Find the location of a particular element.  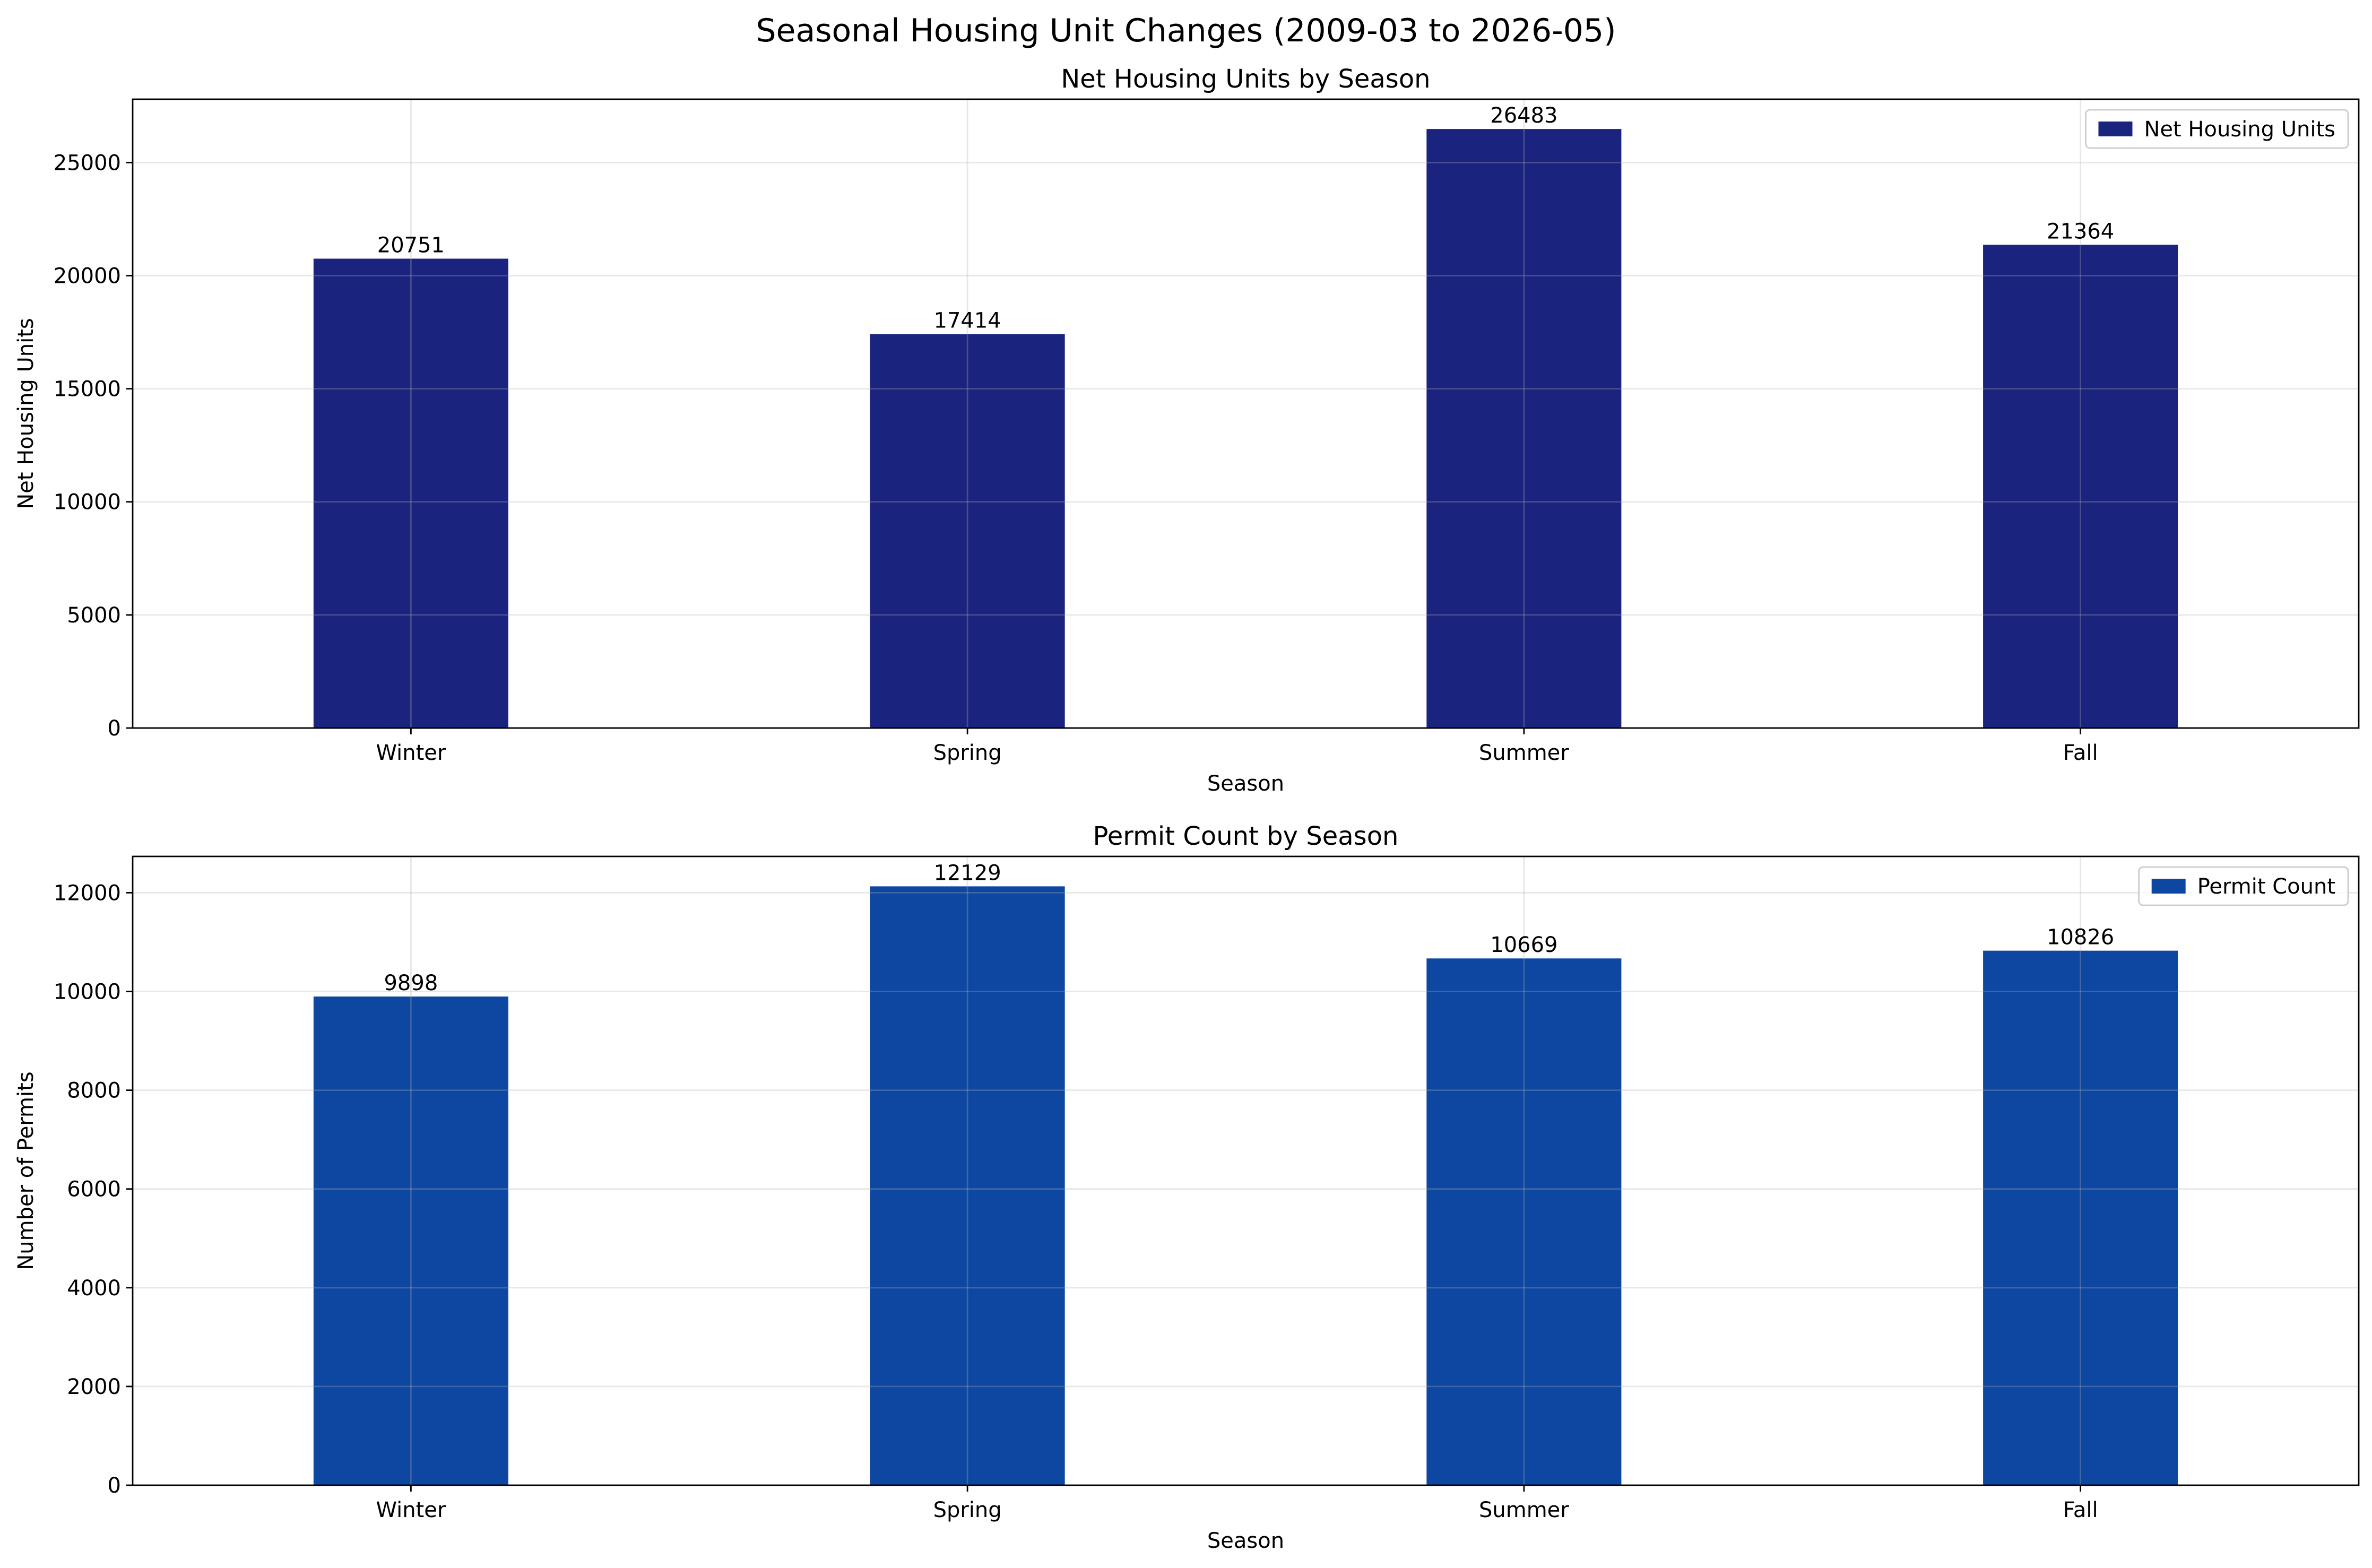

net-housing-y-tick-label: 15000 is located at coordinates (87, 389).